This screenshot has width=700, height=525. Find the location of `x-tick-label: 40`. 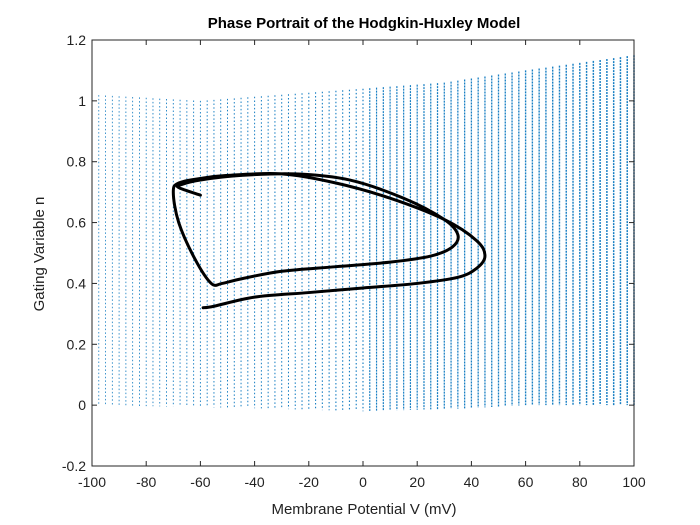

x-tick-label: 40 is located at coordinates (472, 482).